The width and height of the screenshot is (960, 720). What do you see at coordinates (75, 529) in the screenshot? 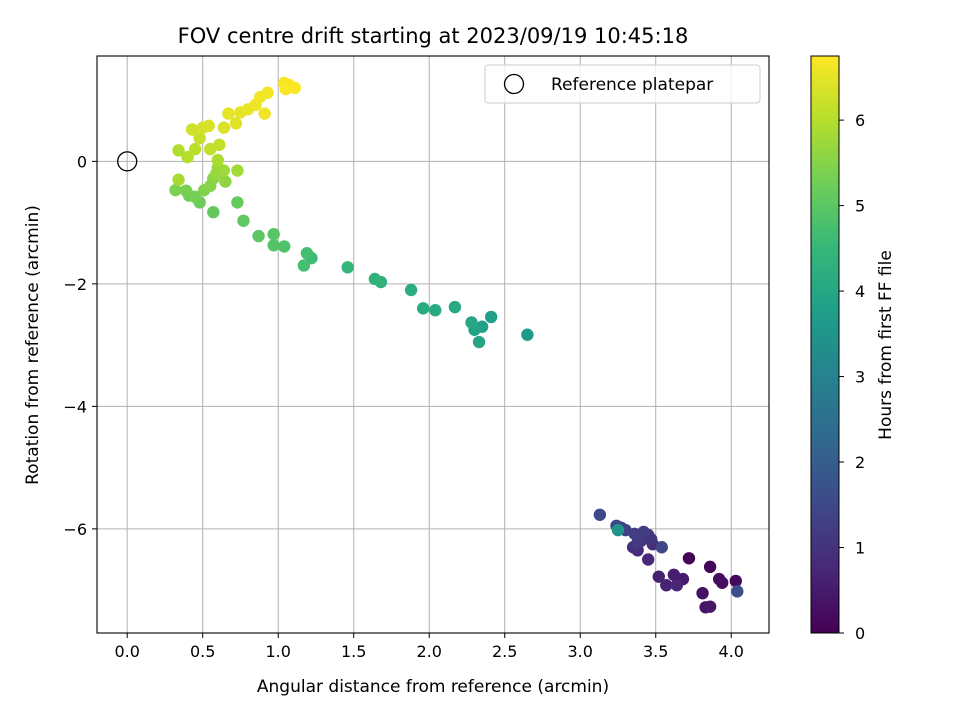
I see `y-tick-label: −6` at bounding box center [75, 529].